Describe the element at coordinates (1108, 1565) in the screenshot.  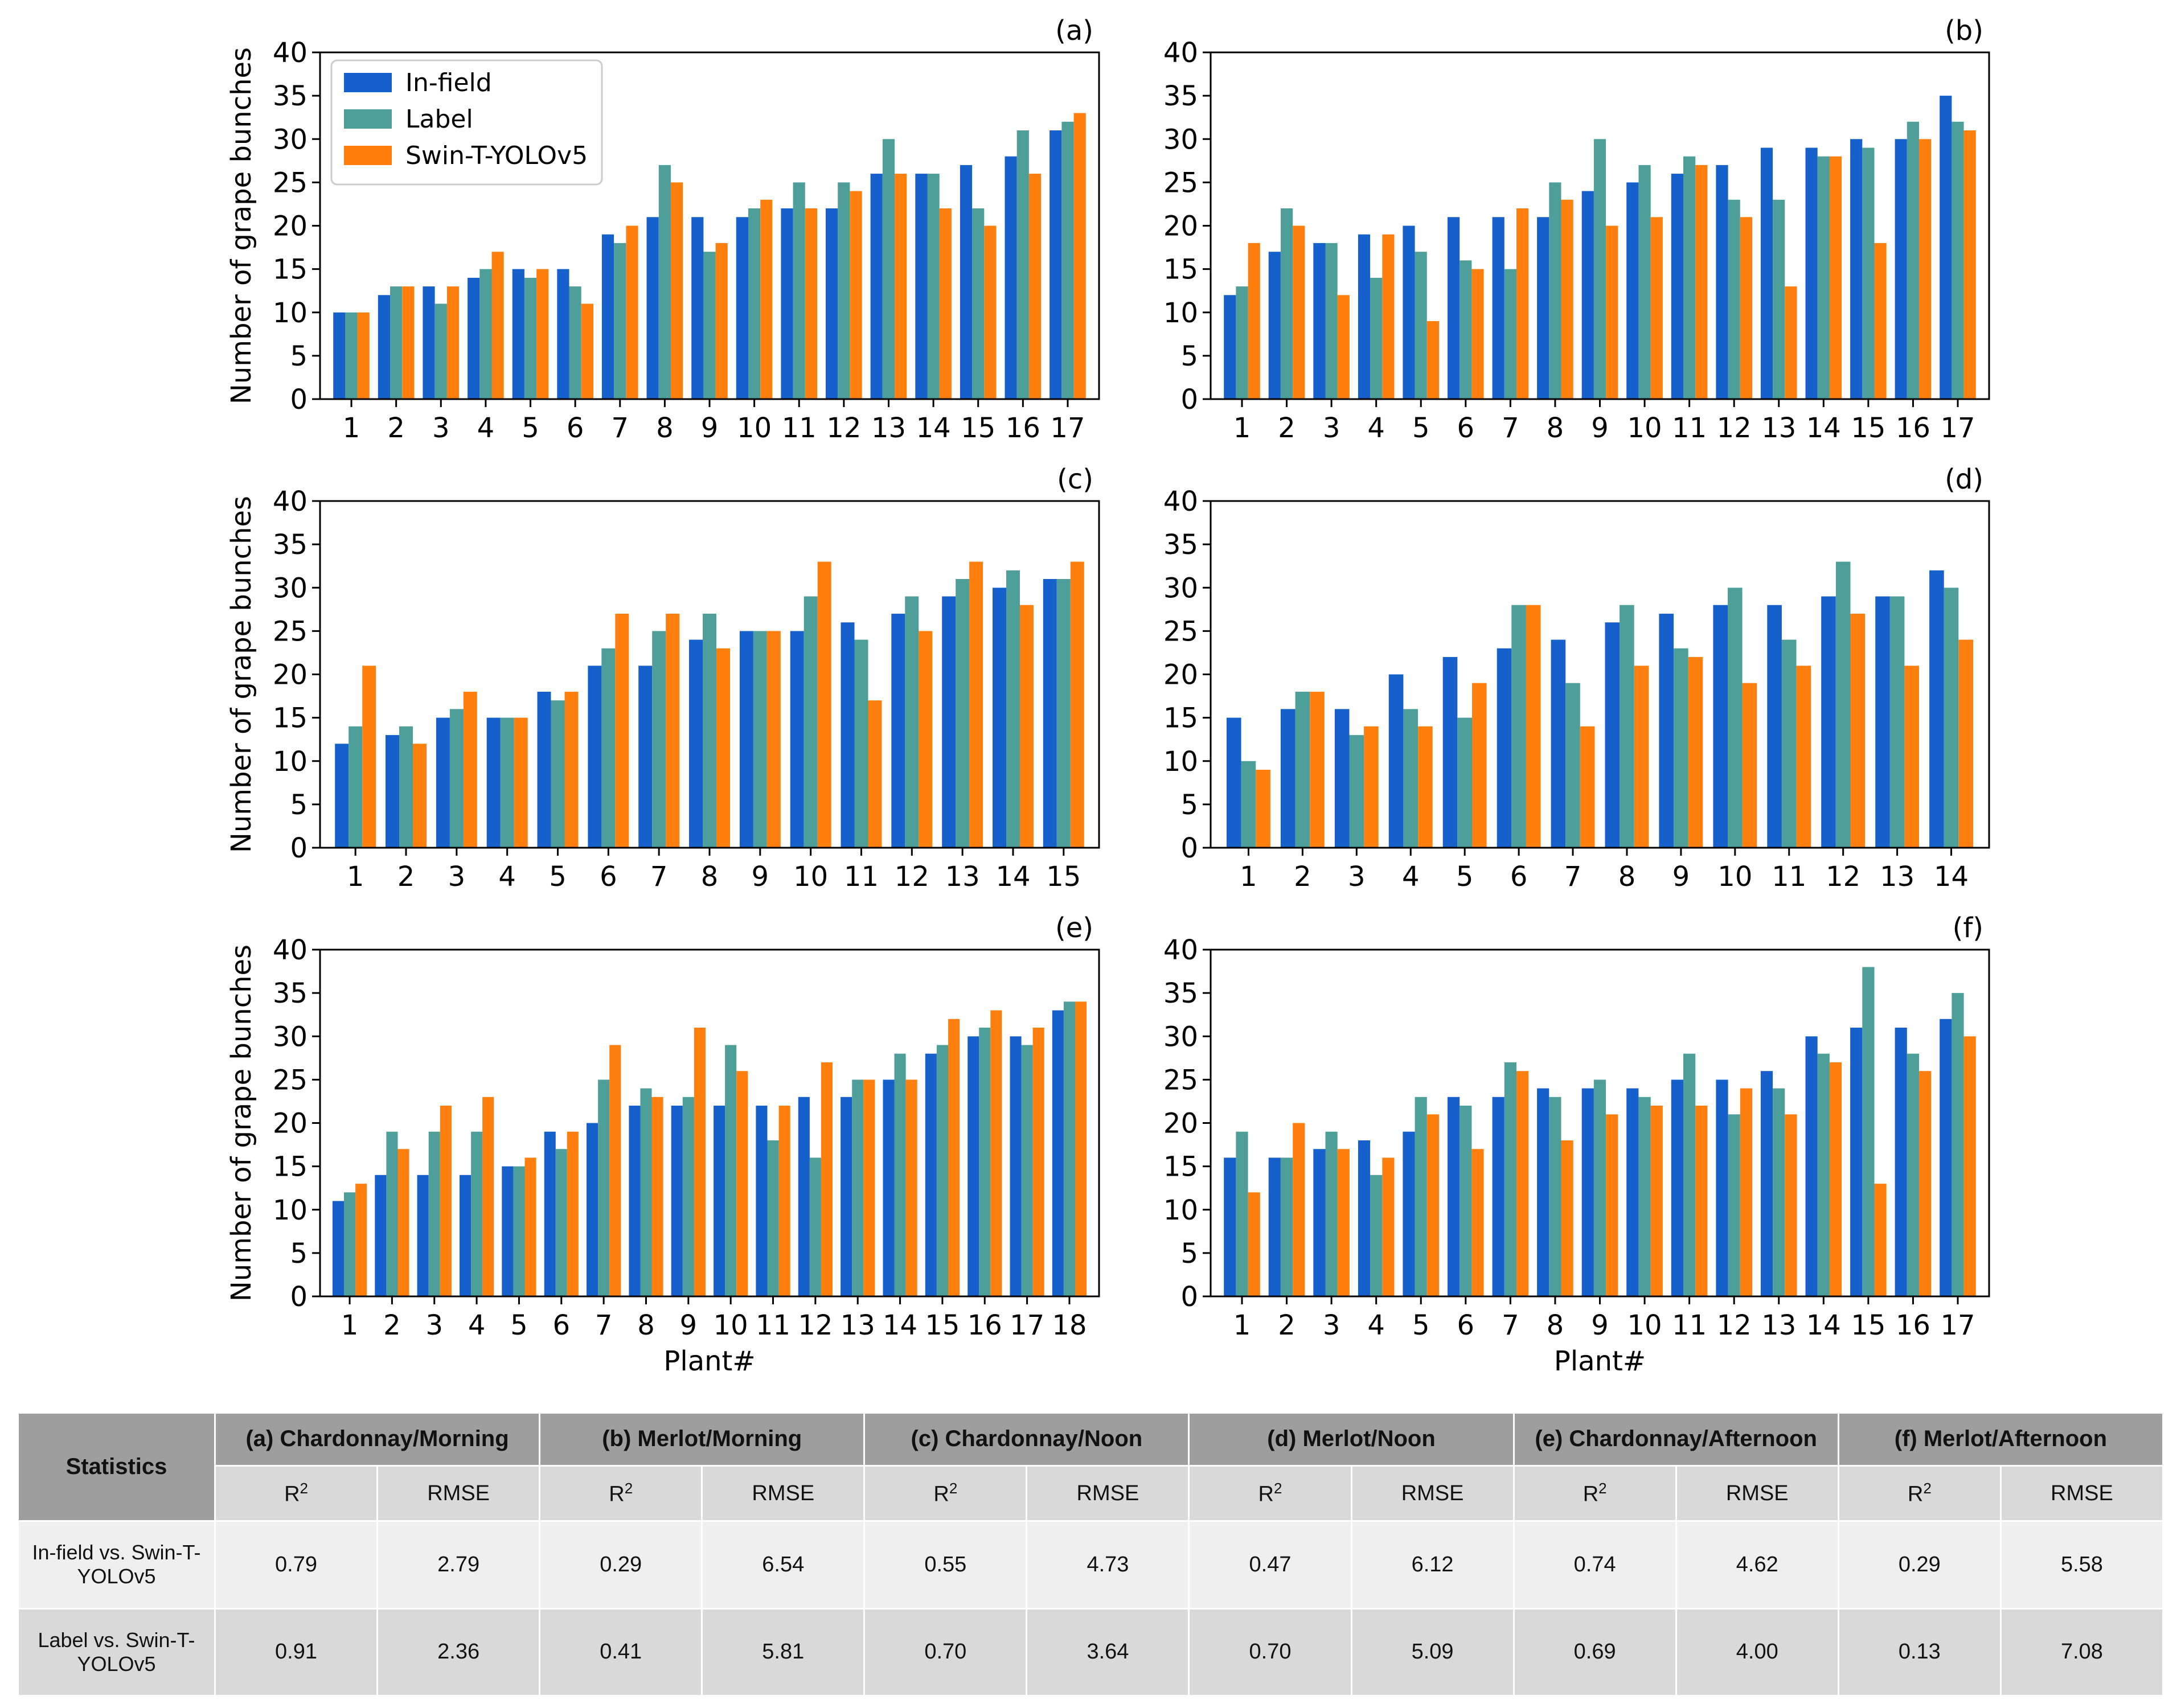
I see `table-cell: 4.73` at that location.